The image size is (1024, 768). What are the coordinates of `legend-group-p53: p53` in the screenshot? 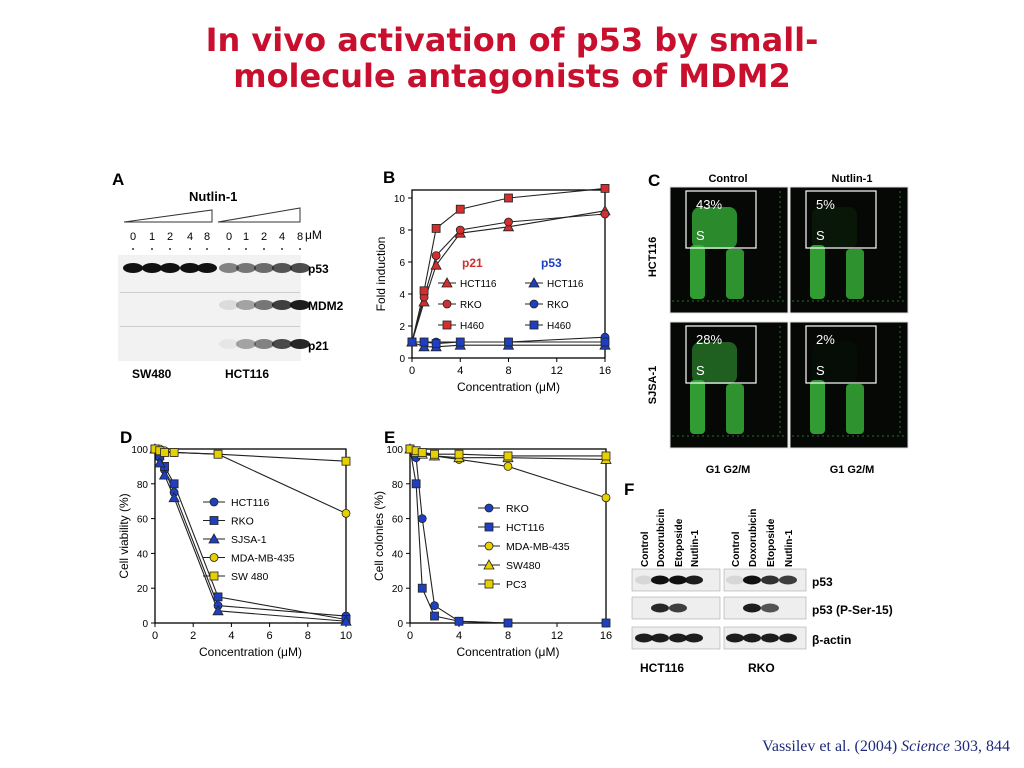 It's located at (551, 263).